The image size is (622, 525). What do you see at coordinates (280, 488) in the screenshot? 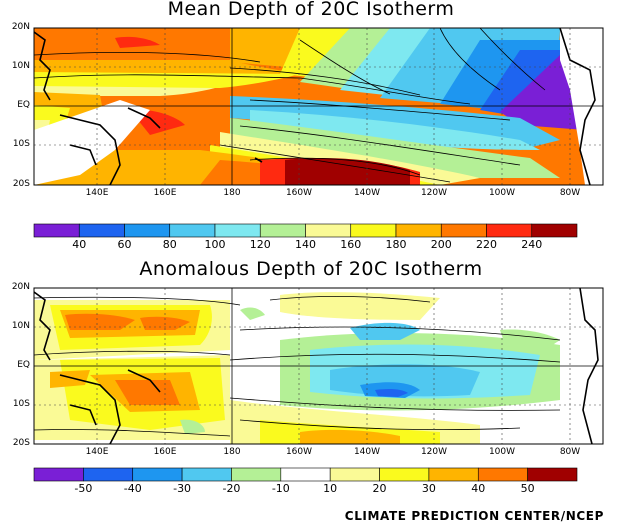
I see `colorbar-label: -10` at bounding box center [280, 488].